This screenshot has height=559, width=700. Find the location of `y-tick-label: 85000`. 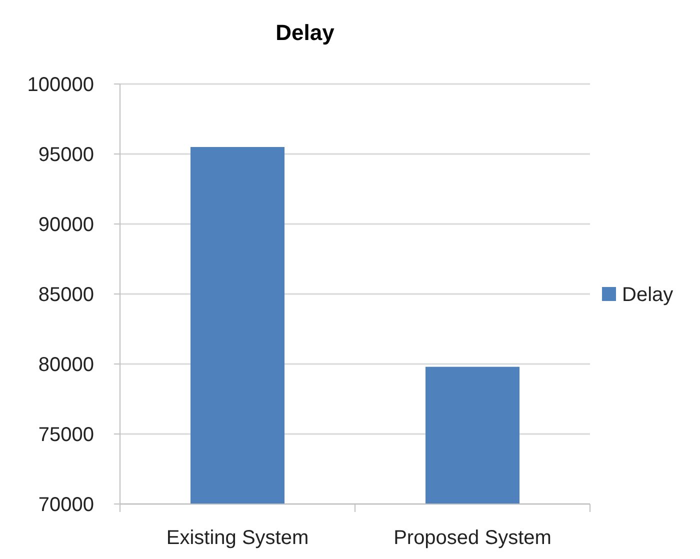

y-tick-label: 85000 is located at coordinates (66, 295).